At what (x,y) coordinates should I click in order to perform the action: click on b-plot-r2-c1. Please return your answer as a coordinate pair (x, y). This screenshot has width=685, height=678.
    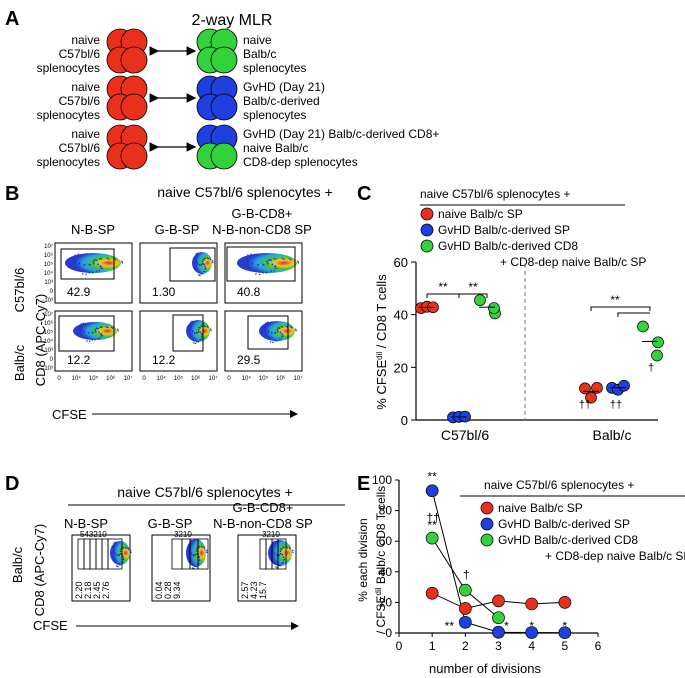
    Looking at the image, I should click on (93, 341).